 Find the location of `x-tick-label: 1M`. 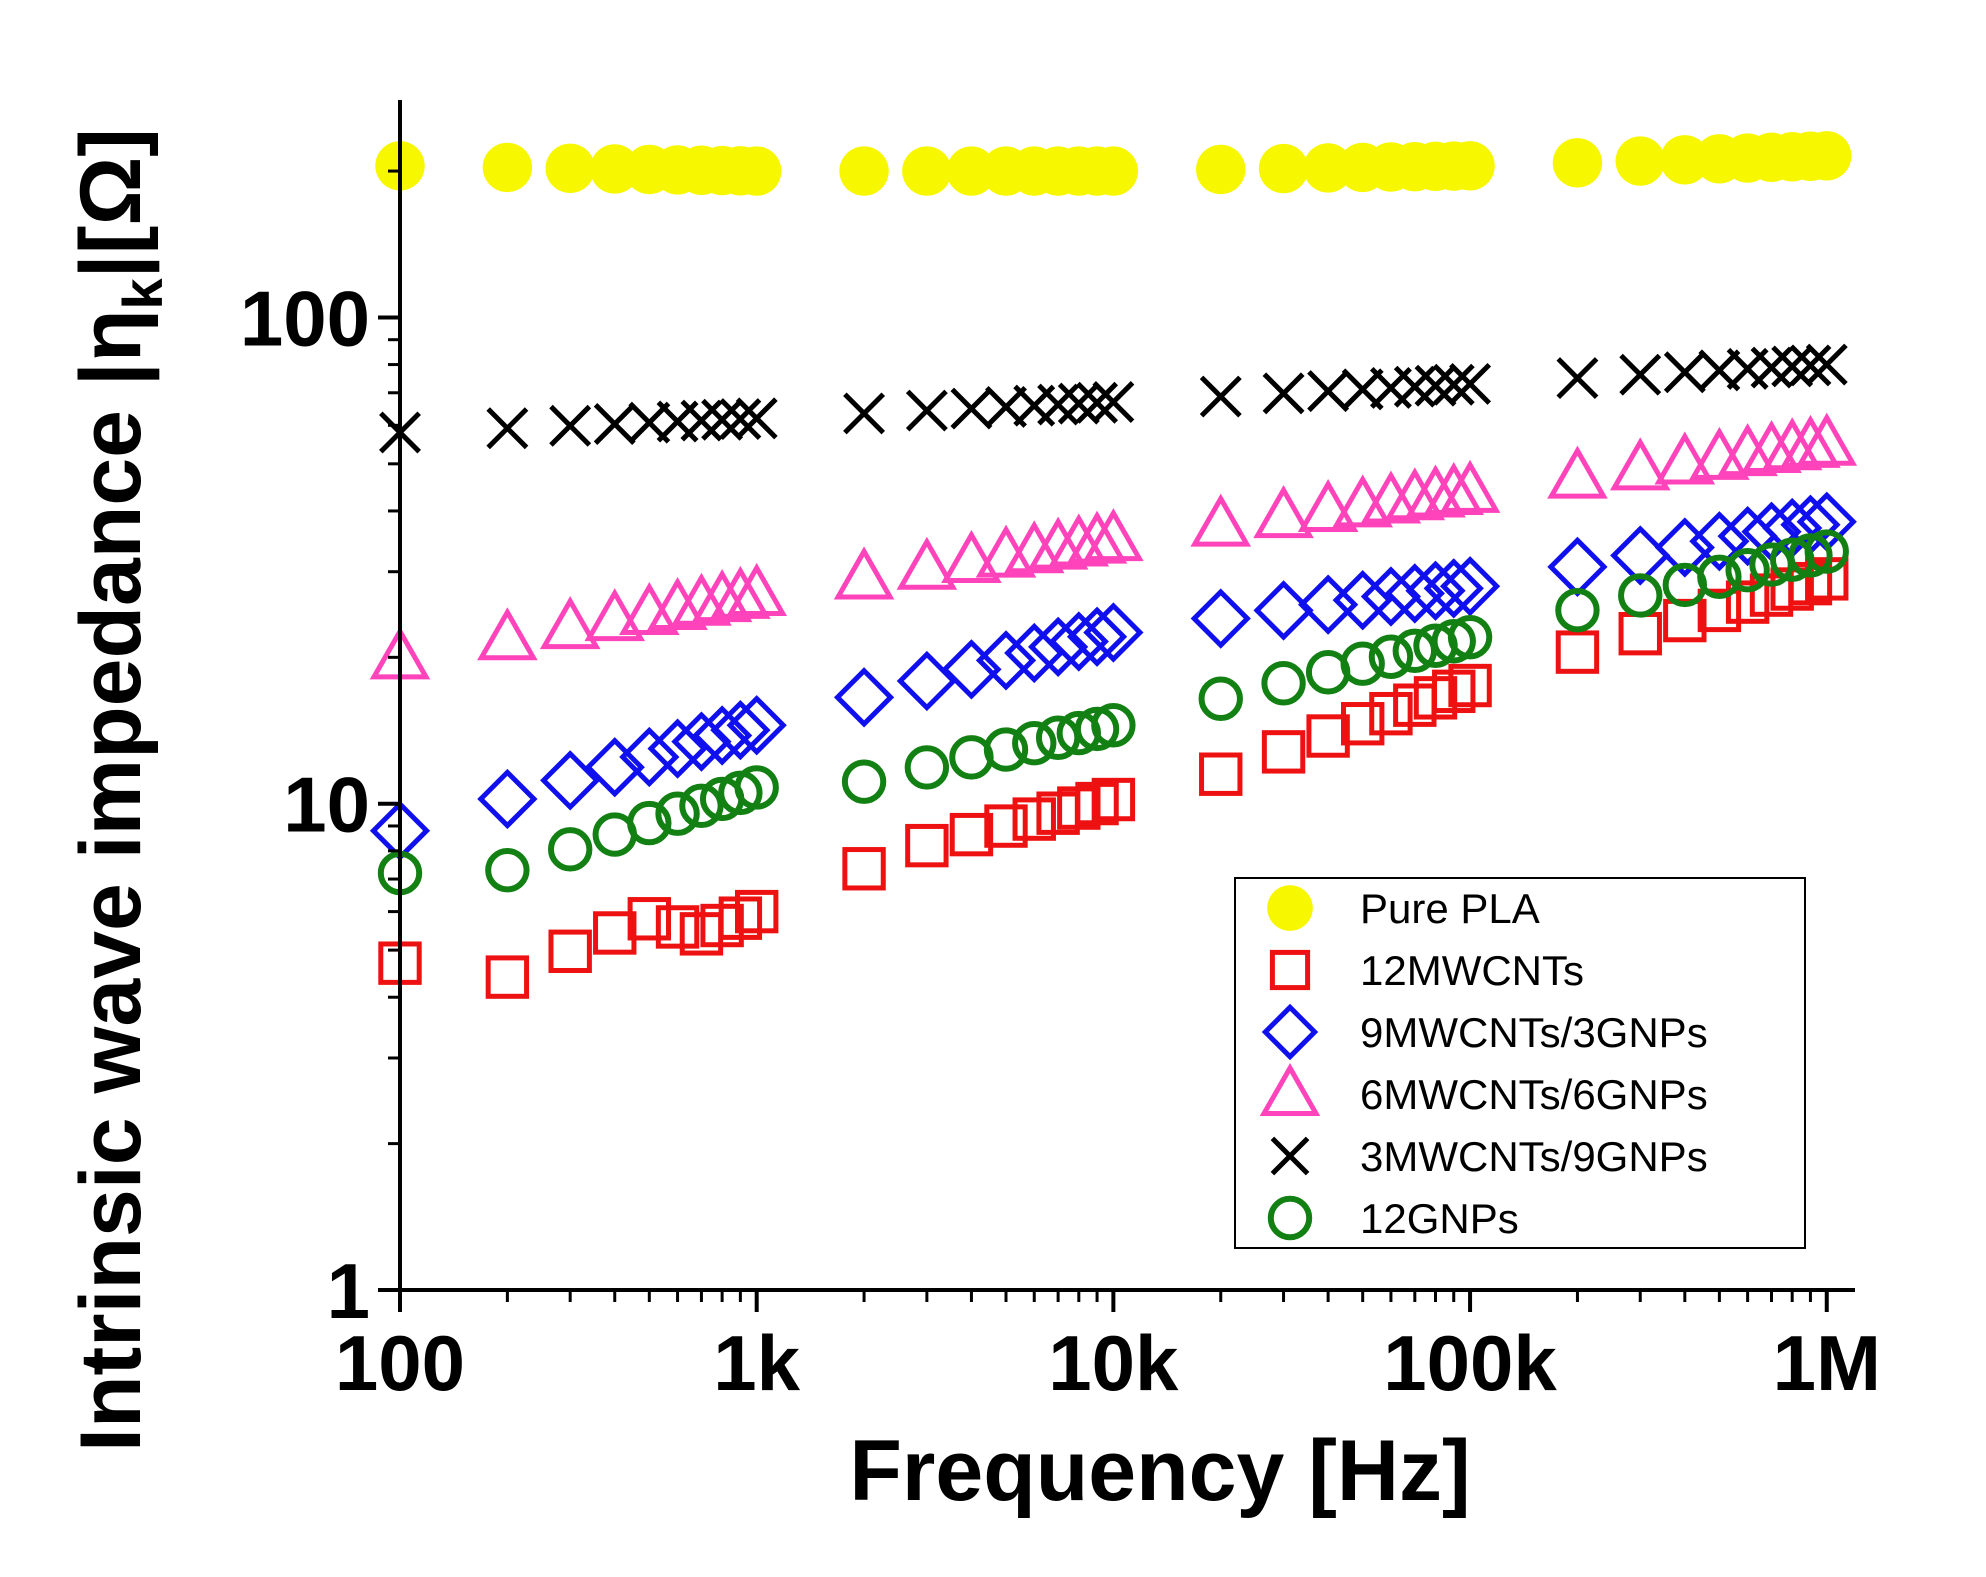

x-tick-label: 1M is located at coordinates (1827, 1363).